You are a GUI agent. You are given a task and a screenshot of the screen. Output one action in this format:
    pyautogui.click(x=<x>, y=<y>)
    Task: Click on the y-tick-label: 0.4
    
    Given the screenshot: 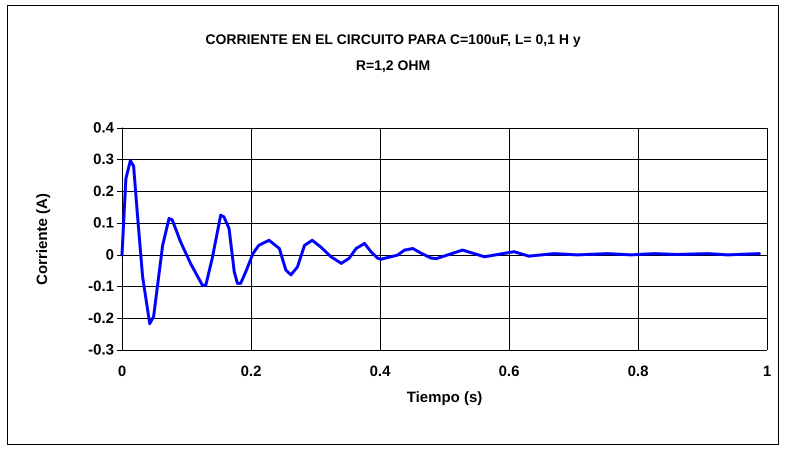 What is the action you would take?
    pyautogui.click(x=104, y=128)
    